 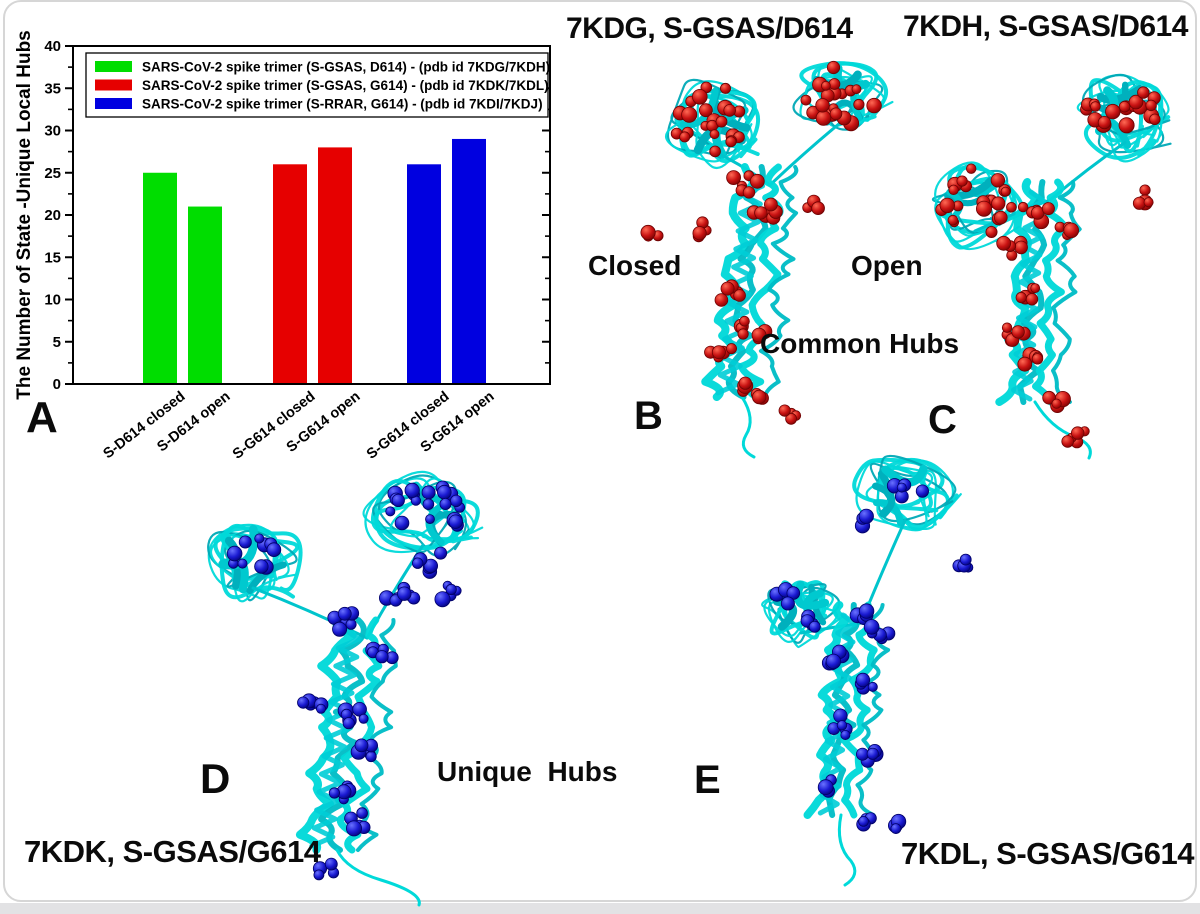 I want to click on structure-title-e: 7KDL, S-GSAS/G614, so click(x=1047, y=853).